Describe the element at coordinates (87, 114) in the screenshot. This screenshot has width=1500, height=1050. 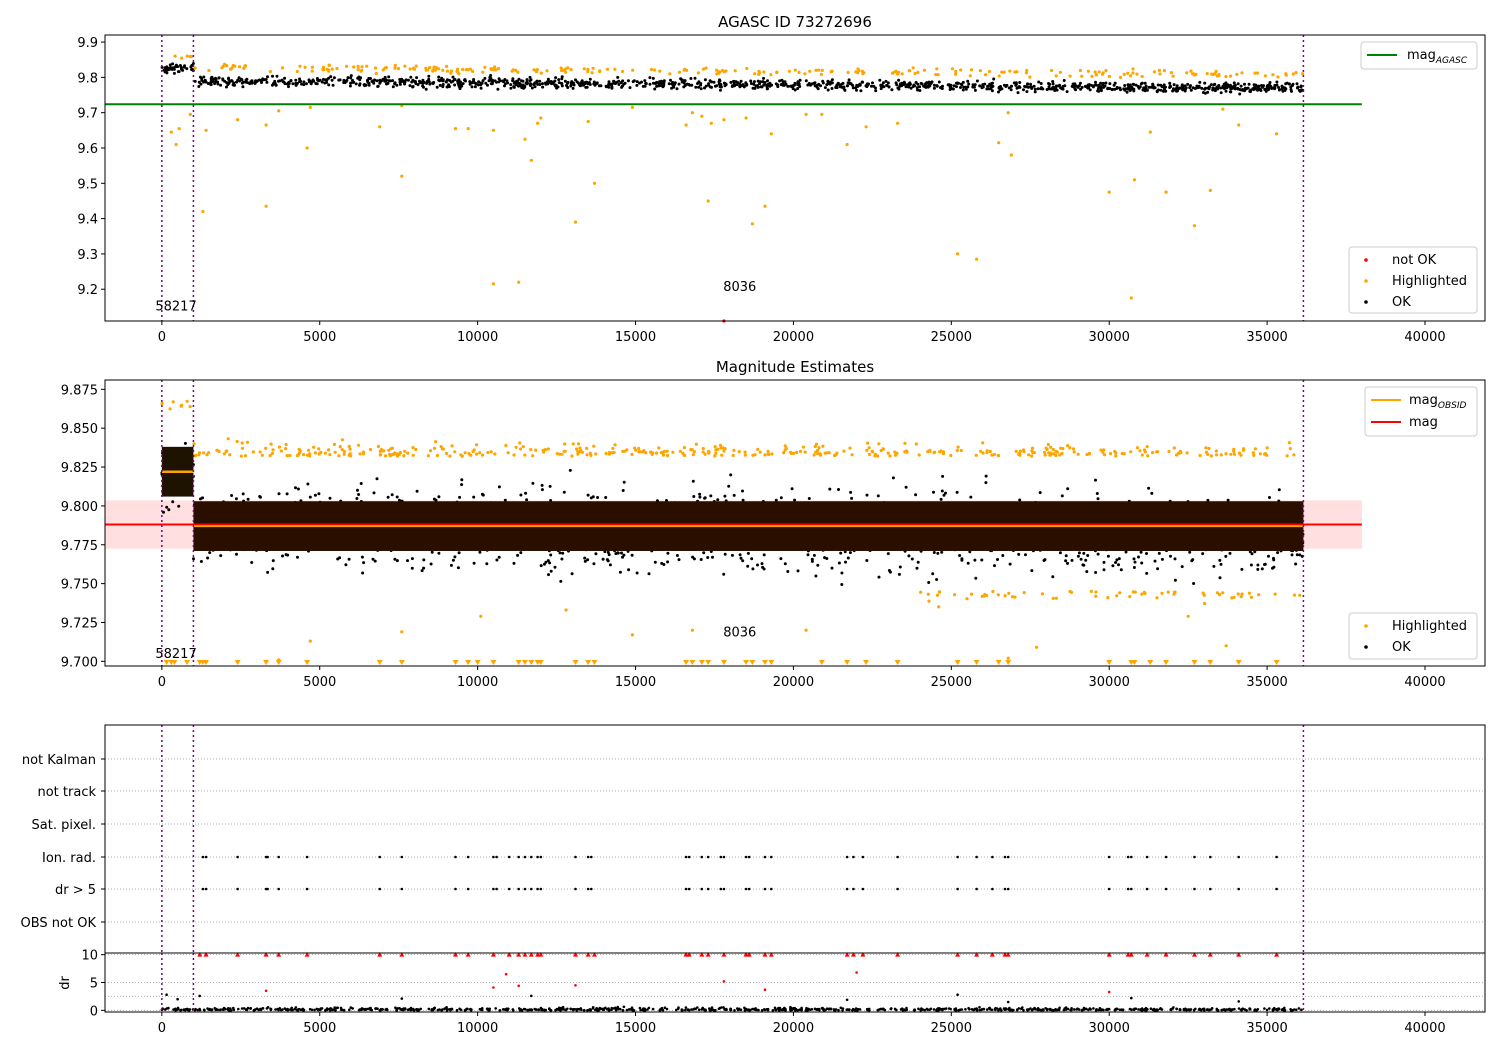
I see `y-tick-label: 9.7` at that location.